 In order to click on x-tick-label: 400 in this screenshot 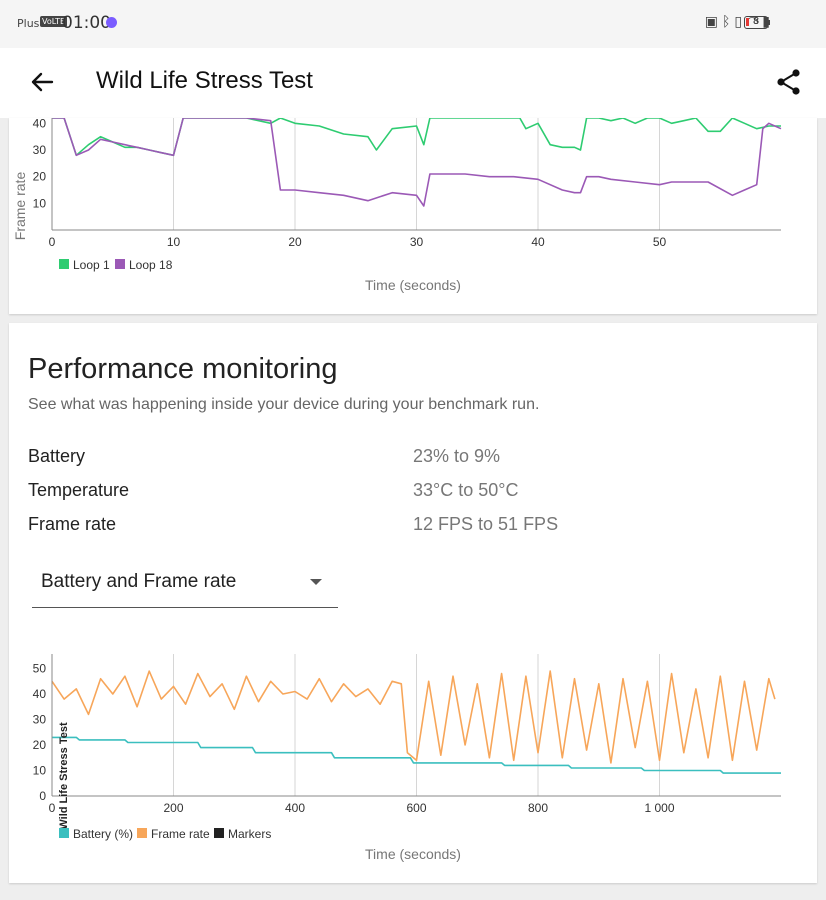, I will do `click(295, 808)`.